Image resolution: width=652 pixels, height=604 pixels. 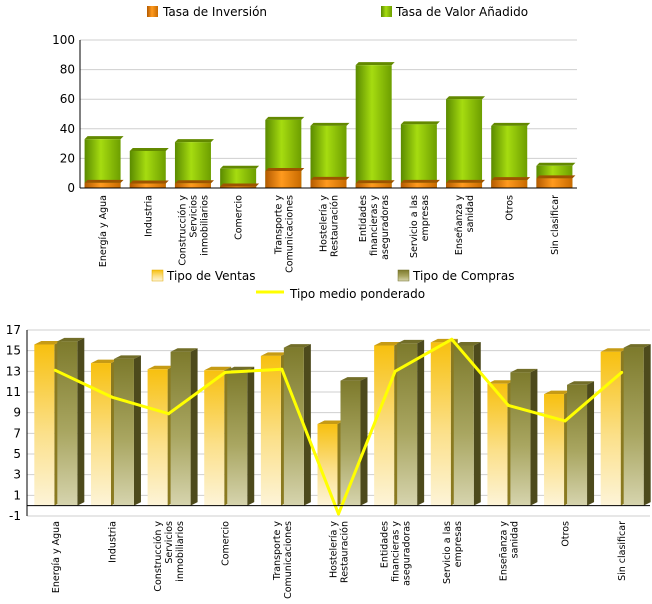 What do you see at coordinates (13, 330) in the screenshot?
I see `bottom-y-tick-label: 17` at bounding box center [13, 330].